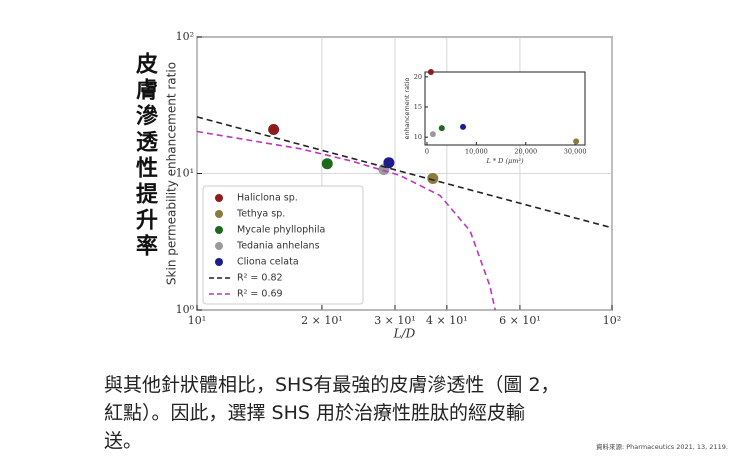 The width and height of the screenshot is (740, 463). What do you see at coordinates (172, 173) in the screenshot?
I see `y-axis-label: Skin permeability enhancement ratio` at bounding box center [172, 173].